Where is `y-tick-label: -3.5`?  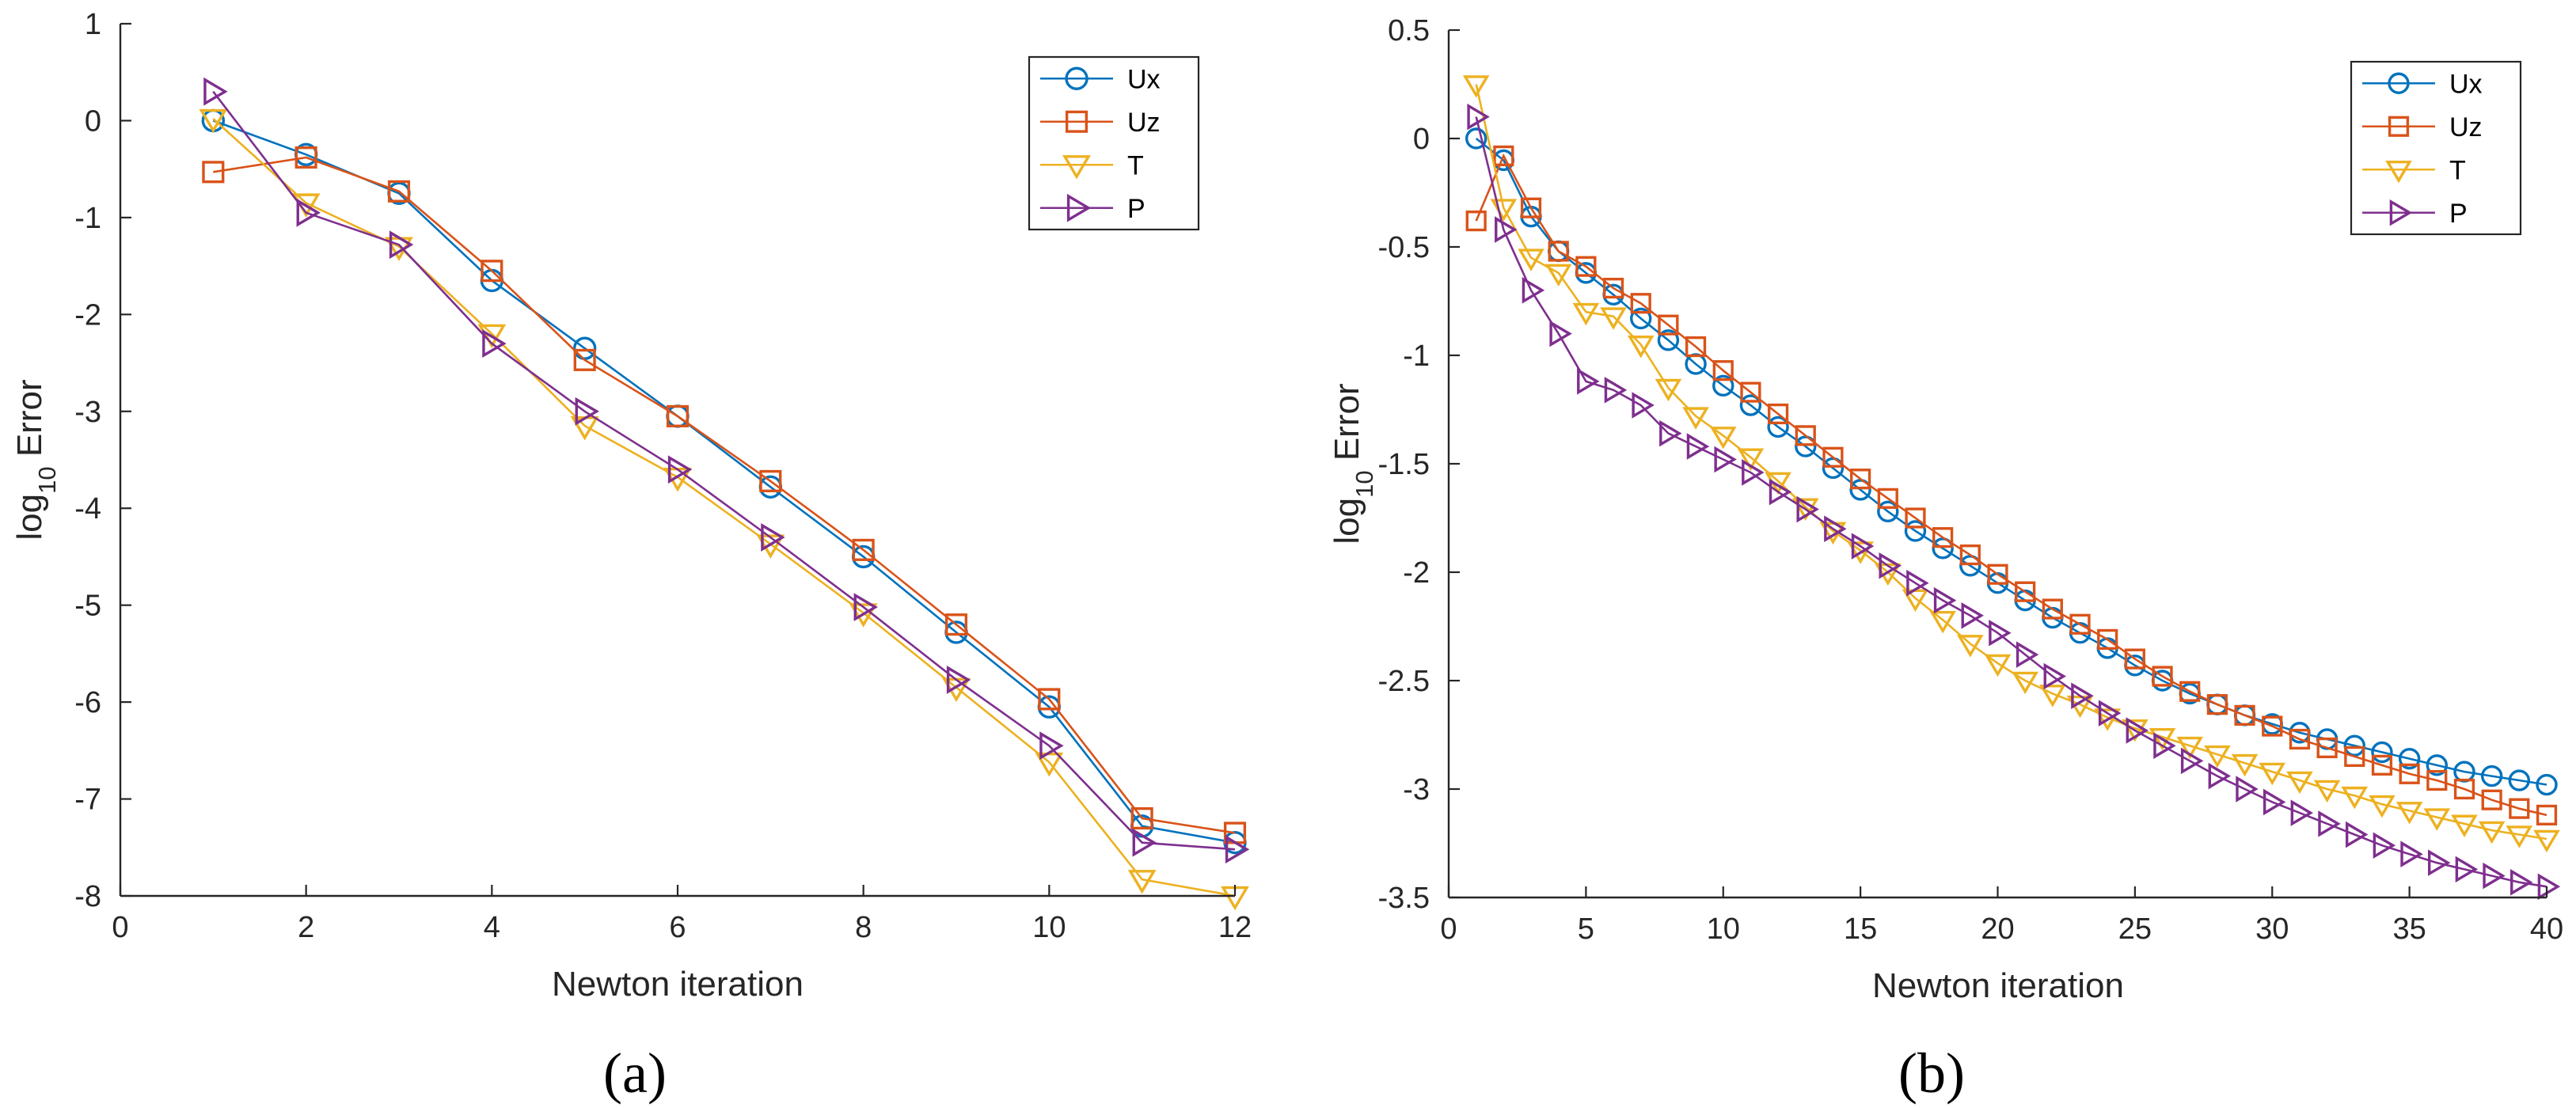 y-tick-label: -3.5 is located at coordinates (1404, 899).